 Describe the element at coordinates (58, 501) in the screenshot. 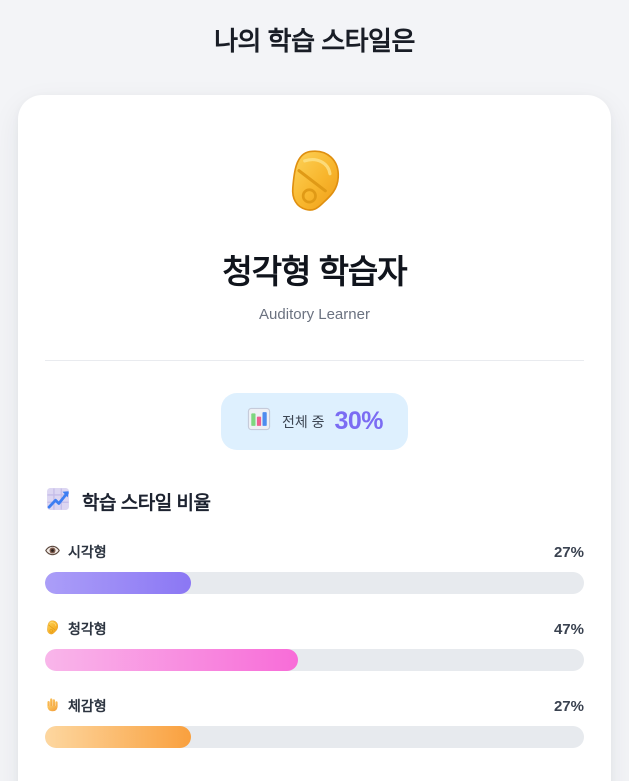

I see `chart-increasing-icon` at that location.